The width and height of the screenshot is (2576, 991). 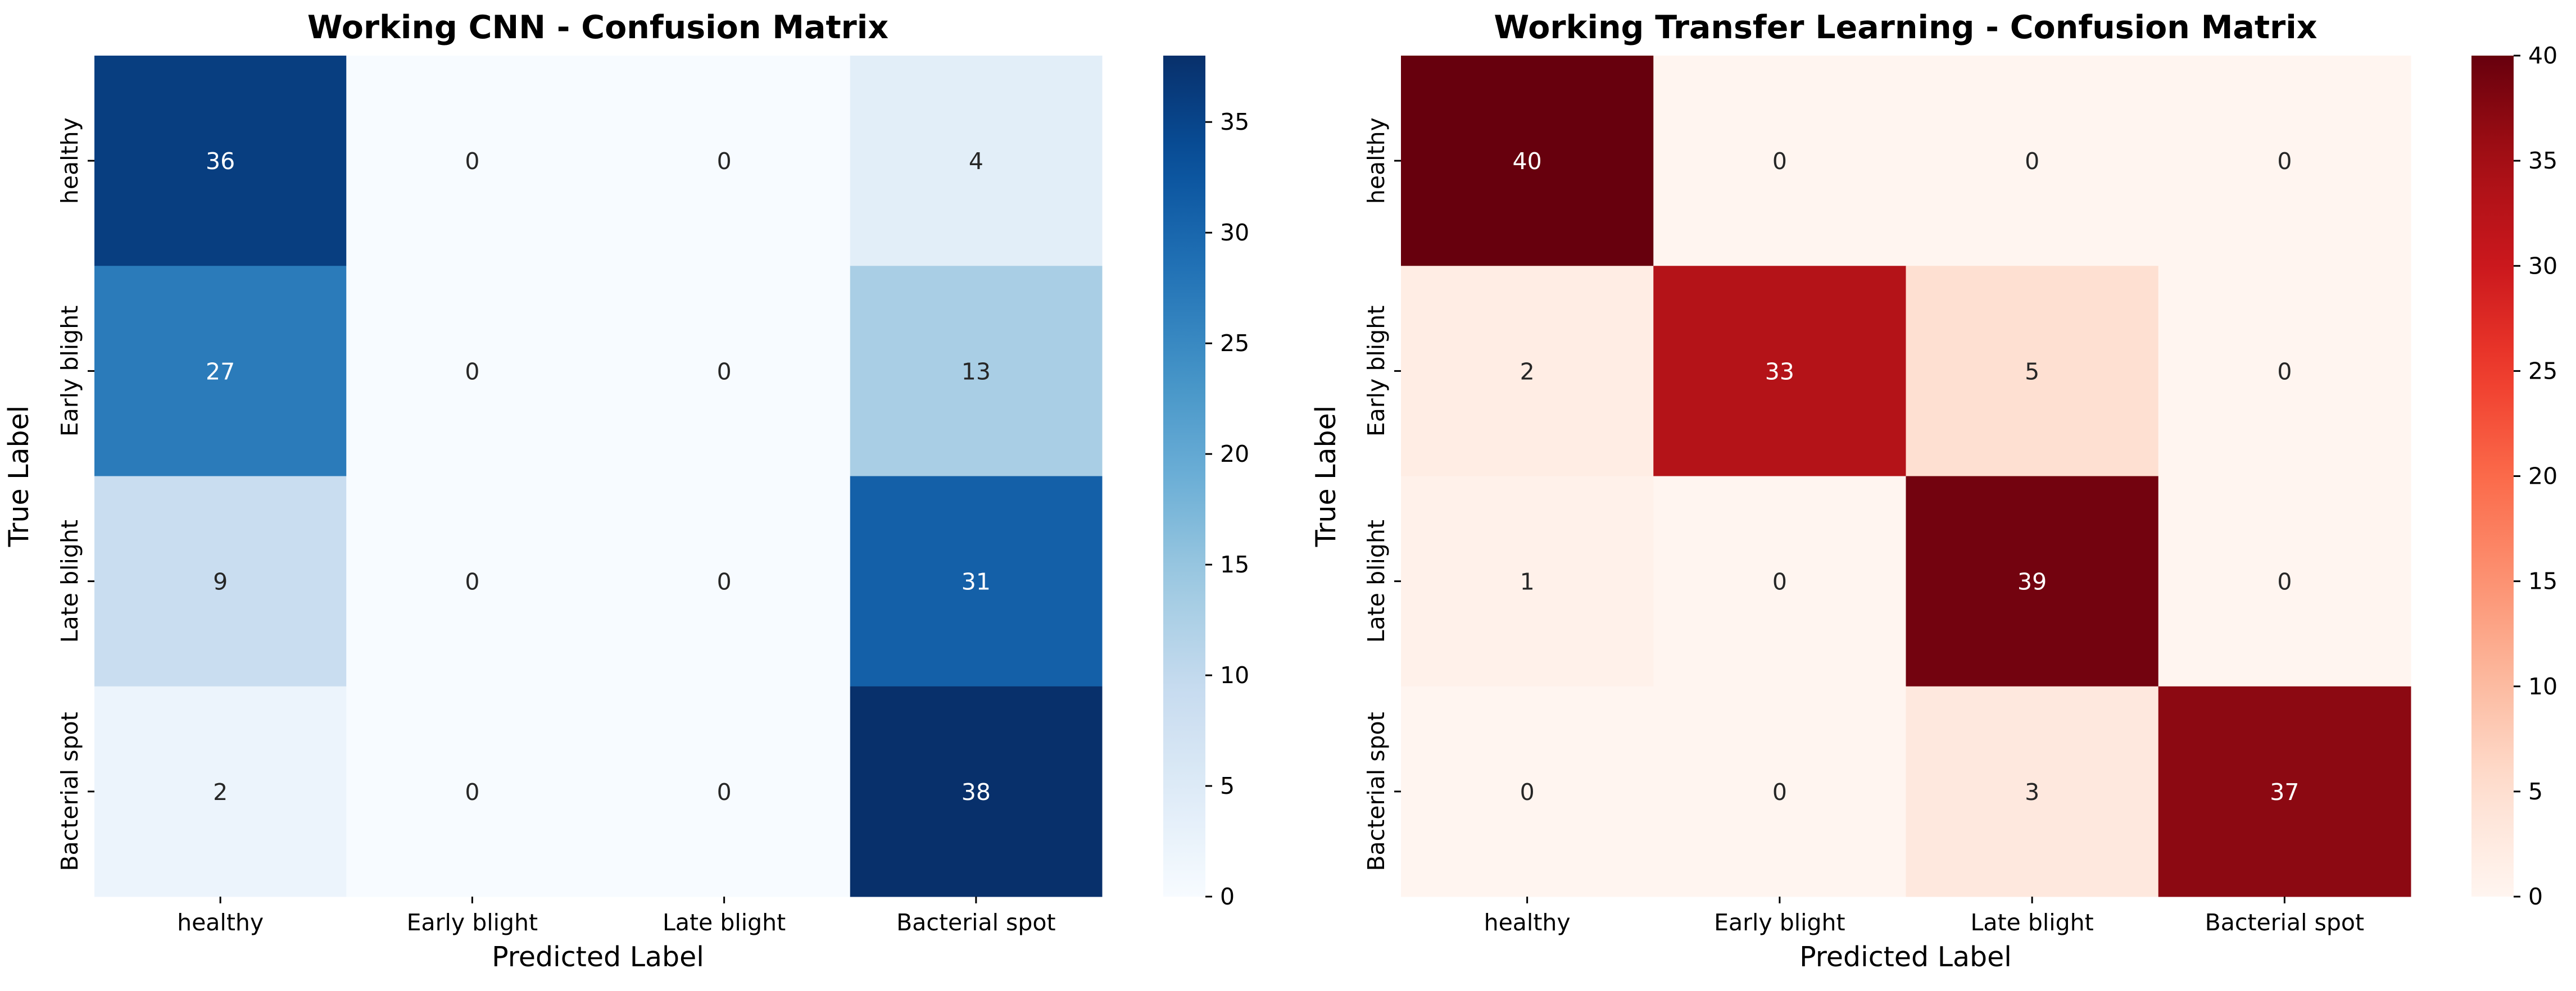 What do you see at coordinates (1527, 371) in the screenshot?
I see `cell-value-label: 2` at bounding box center [1527, 371].